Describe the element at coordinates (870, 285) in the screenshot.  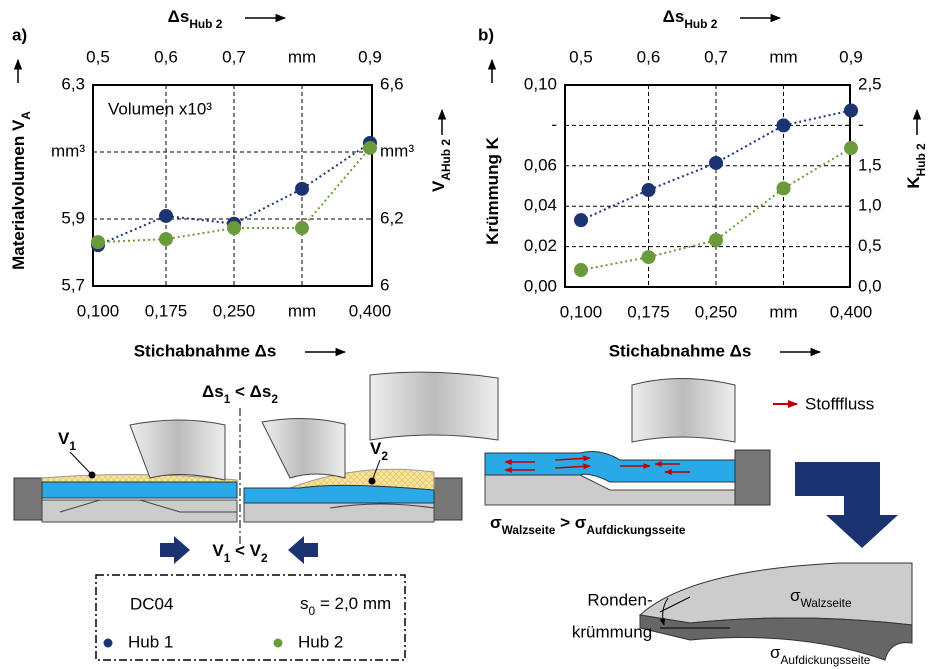
I see `y2-tick-label: 0,0` at that location.